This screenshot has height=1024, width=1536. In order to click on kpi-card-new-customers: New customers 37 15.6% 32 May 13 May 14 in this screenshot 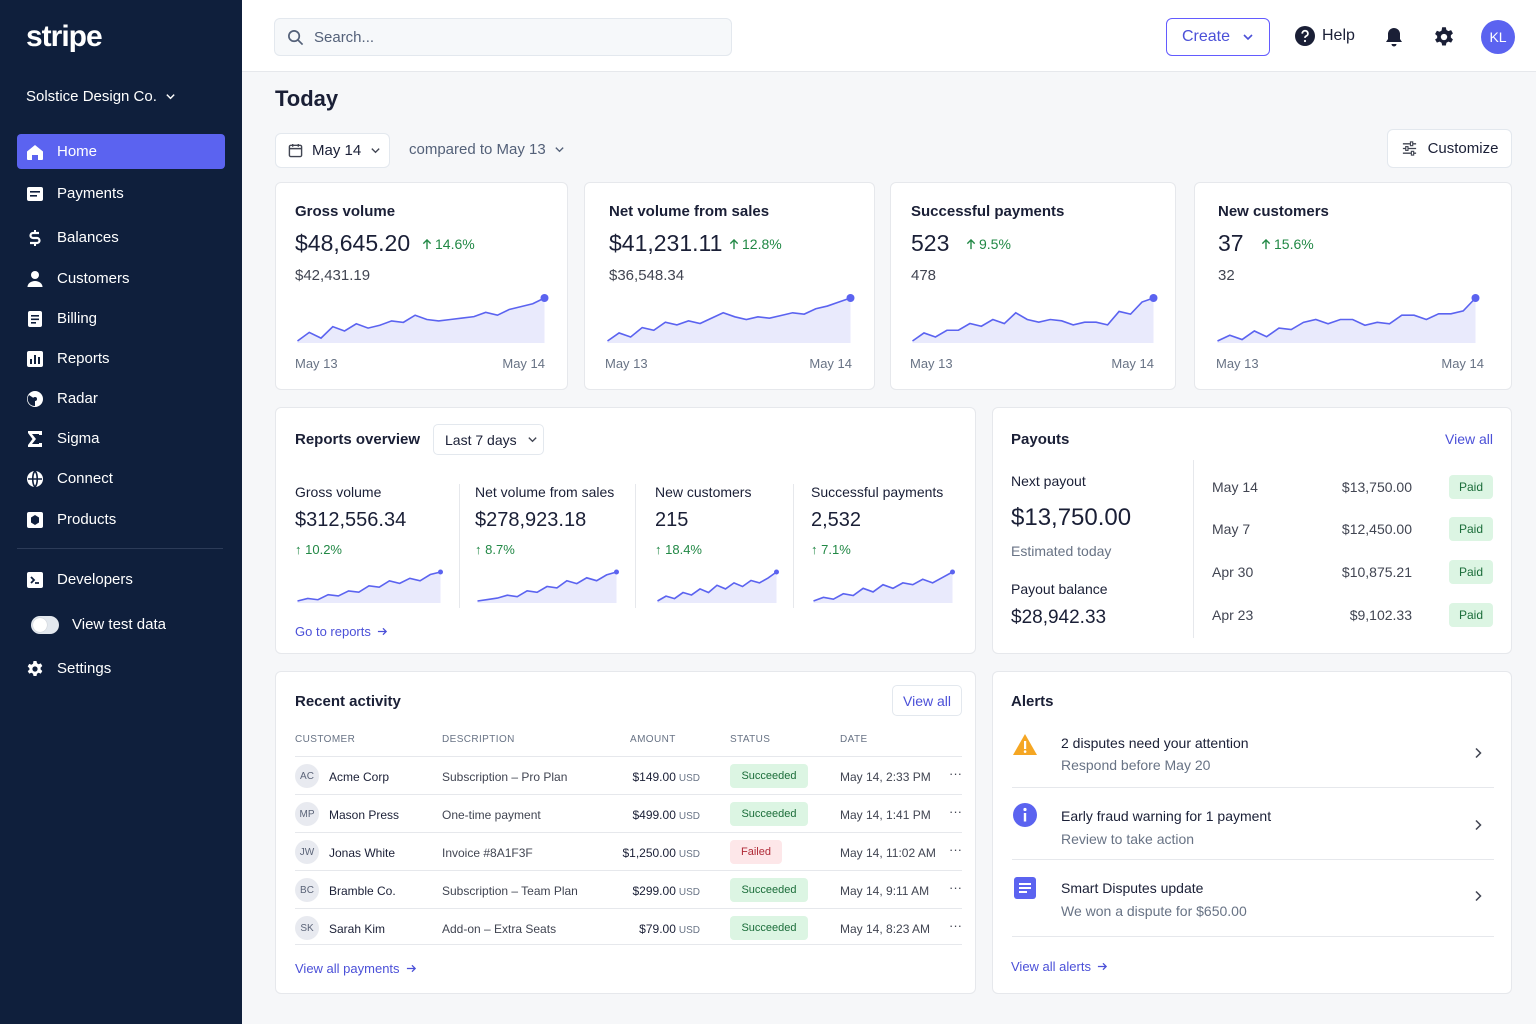, I will do `click(1353, 286)`.